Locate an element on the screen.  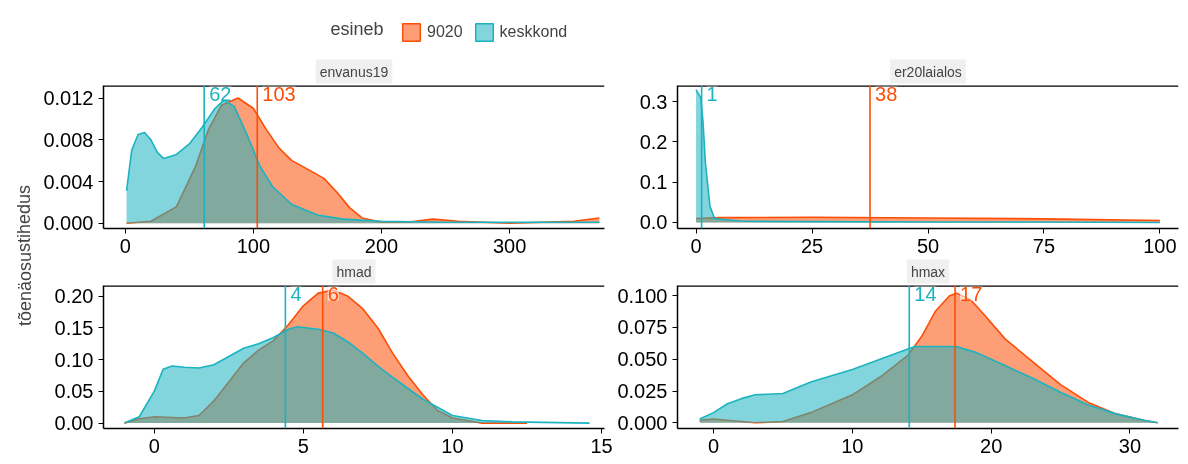
chart-title: hmad is located at coordinates (354, 271).